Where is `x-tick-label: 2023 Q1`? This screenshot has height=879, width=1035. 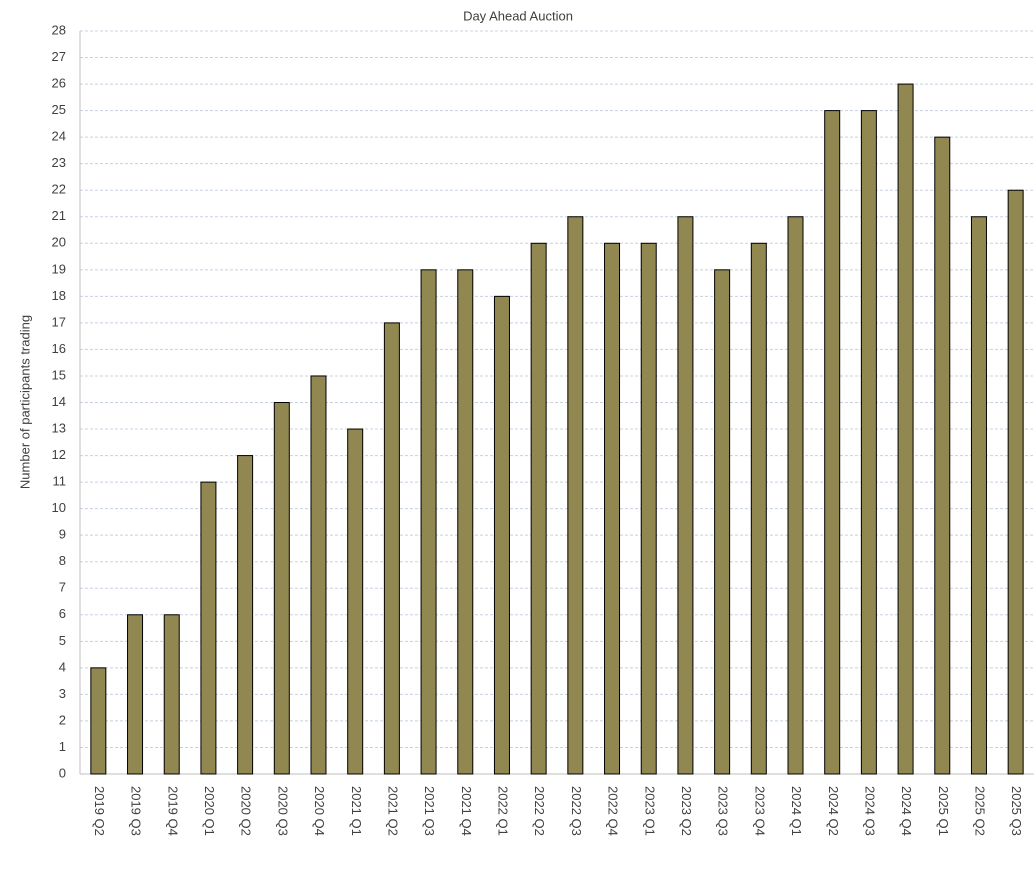
x-tick-label: 2023 Q1 is located at coordinates (649, 811).